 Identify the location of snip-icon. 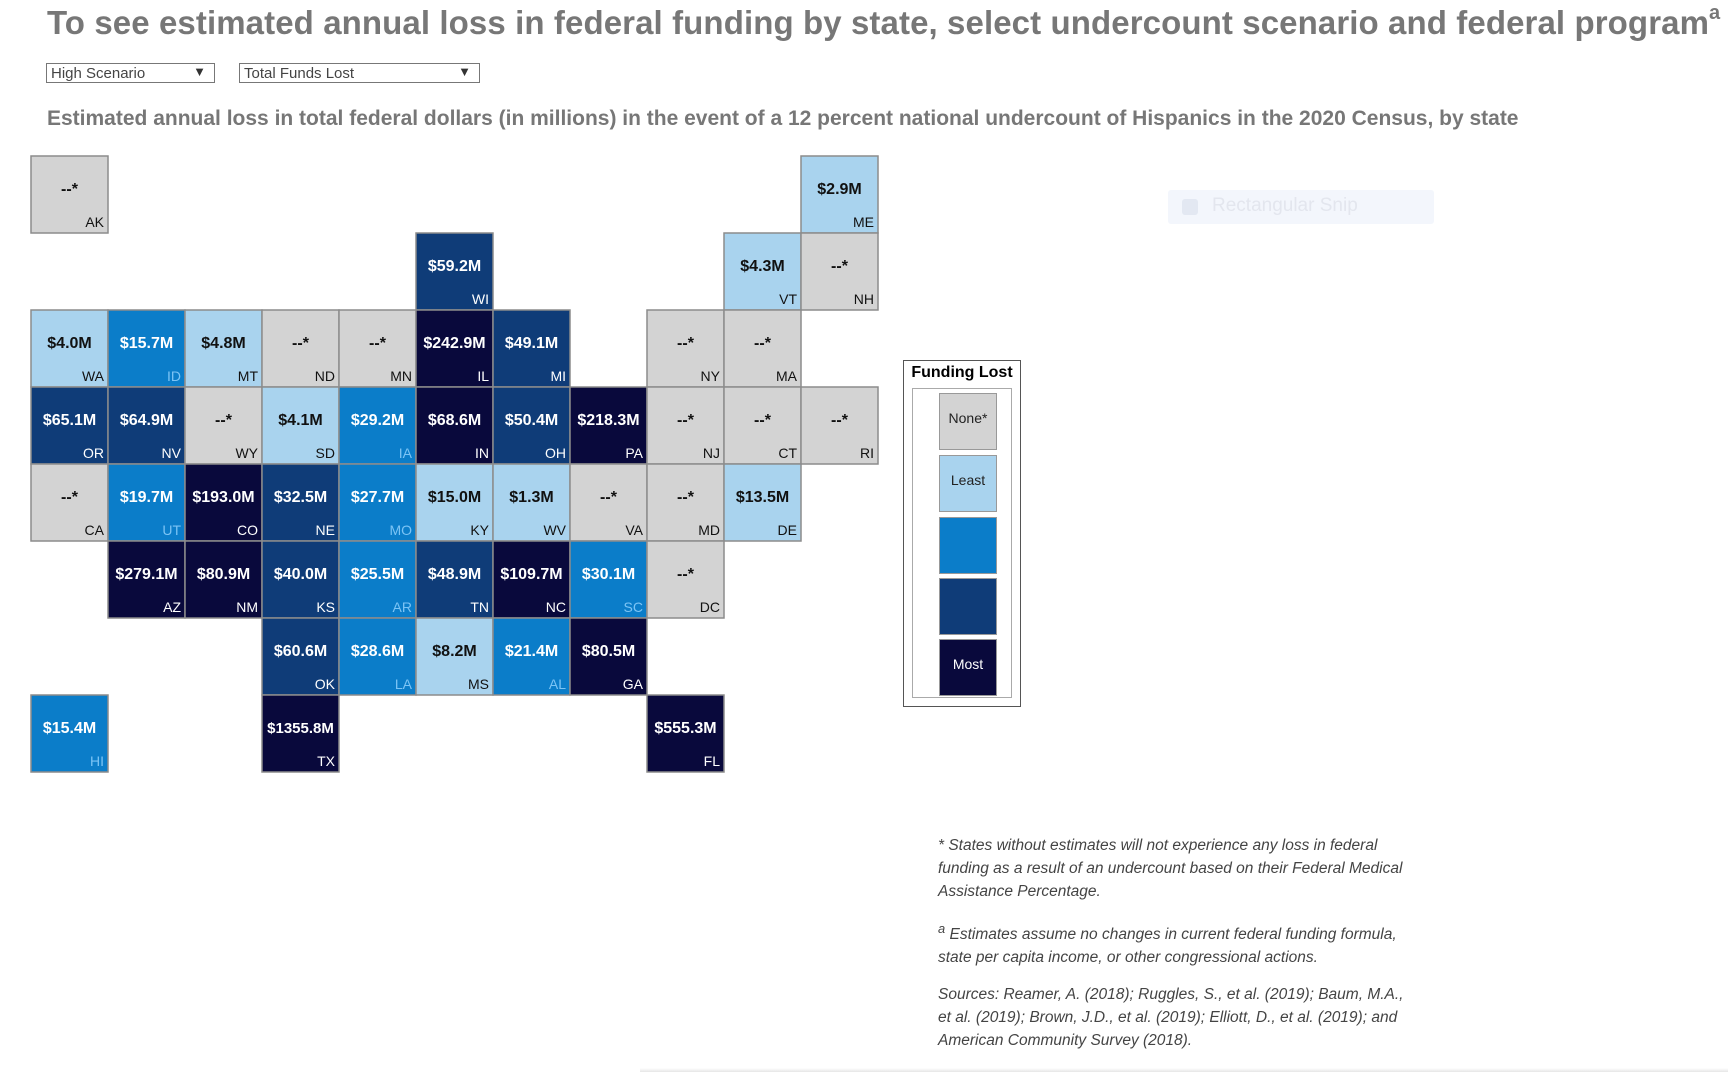
(1190, 207).